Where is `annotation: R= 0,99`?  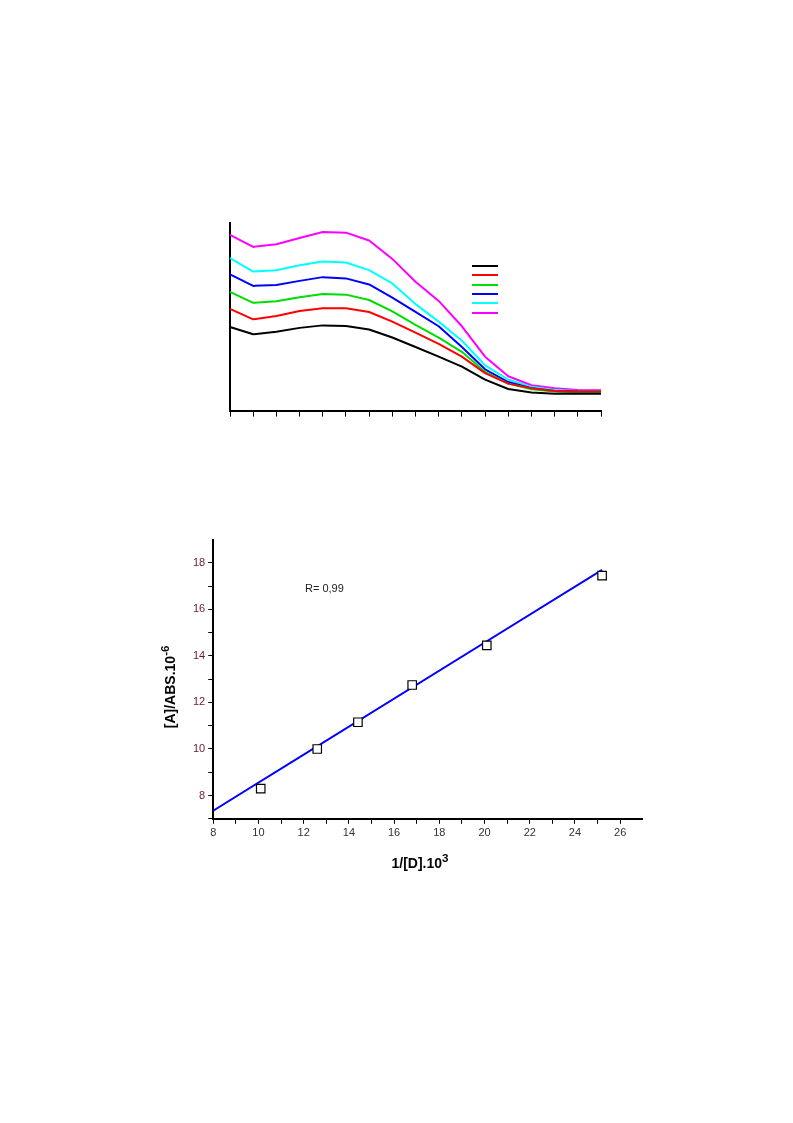
annotation: R= 0,99 is located at coordinates (324, 588).